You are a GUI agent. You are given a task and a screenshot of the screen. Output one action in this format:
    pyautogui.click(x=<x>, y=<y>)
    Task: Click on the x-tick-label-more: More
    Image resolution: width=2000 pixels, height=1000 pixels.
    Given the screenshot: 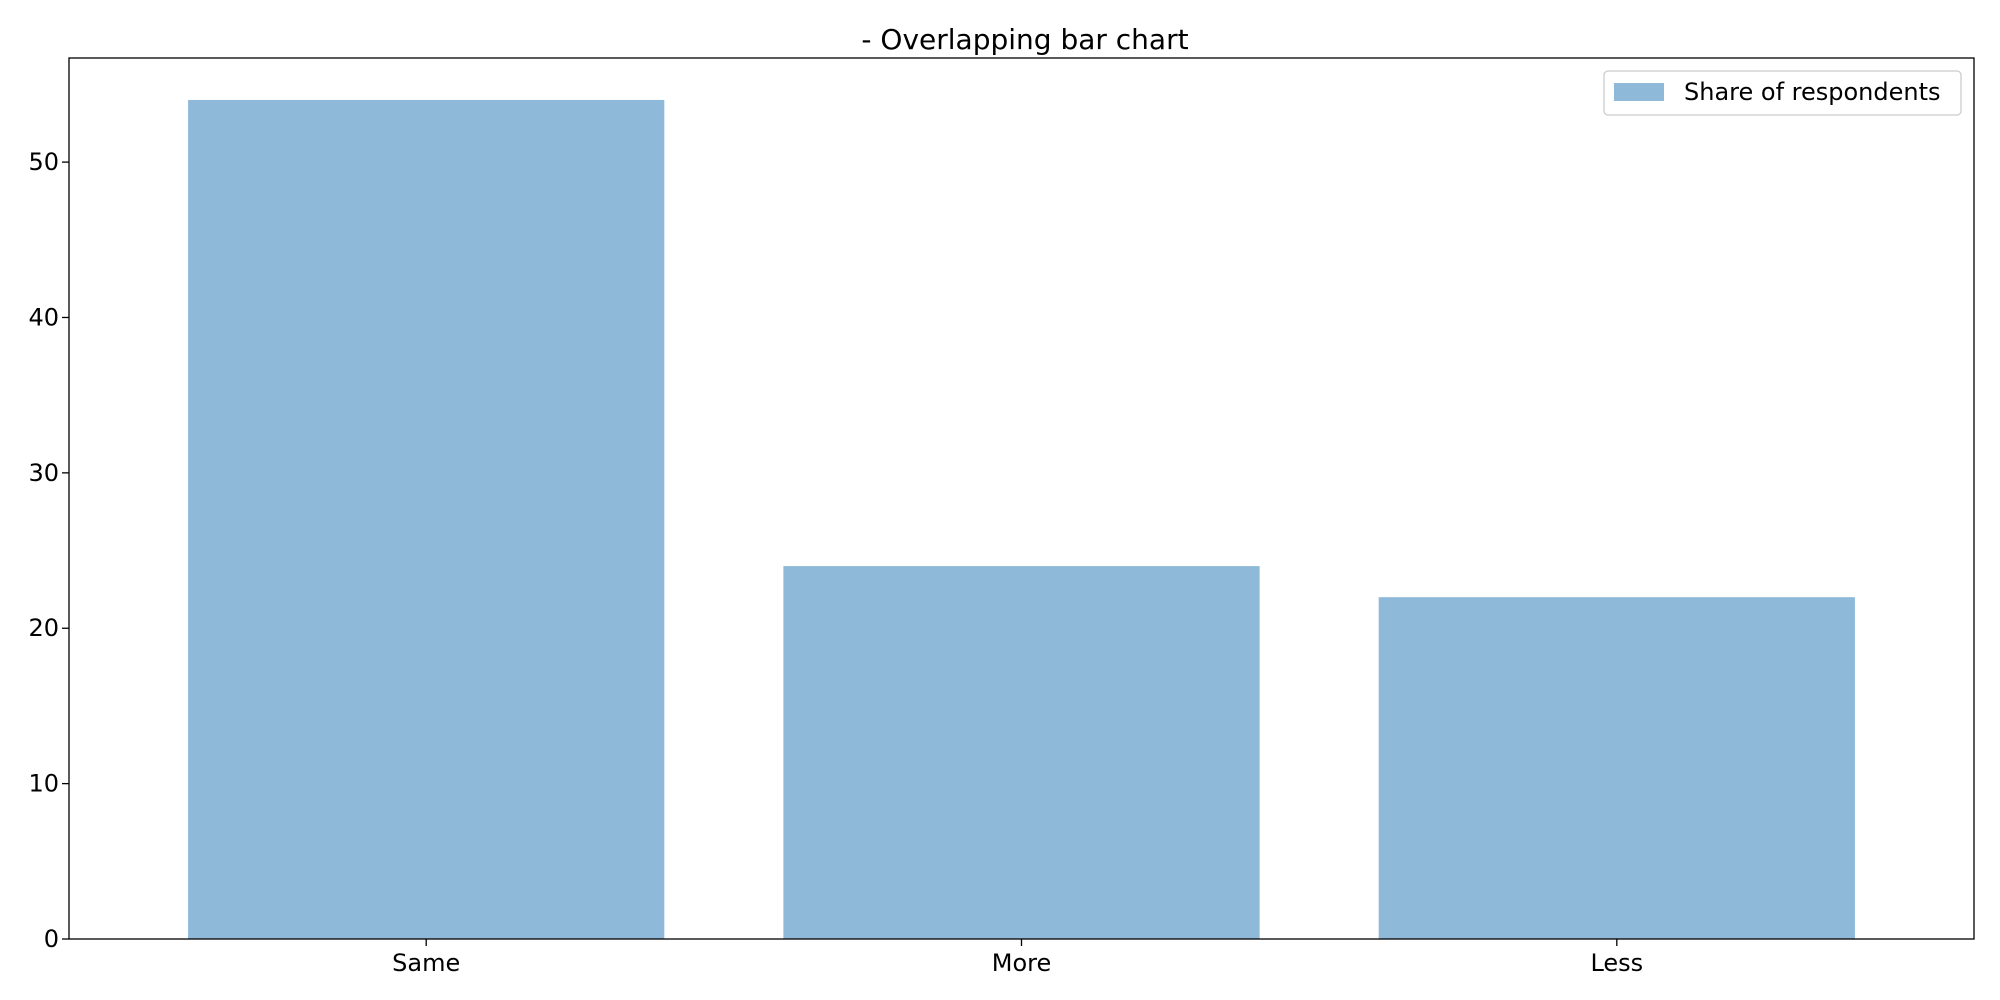 What is the action you would take?
    pyautogui.click(x=1022, y=963)
    